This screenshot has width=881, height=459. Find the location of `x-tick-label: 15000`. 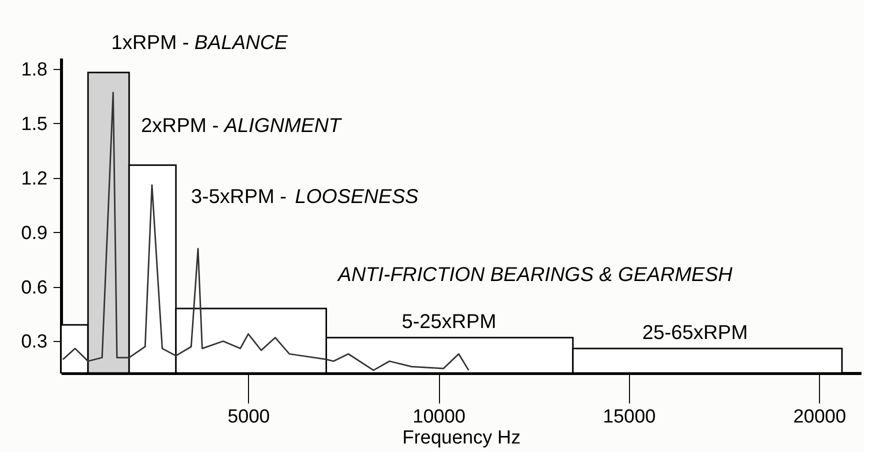

x-tick-label: 15000 is located at coordinates (629, 417).